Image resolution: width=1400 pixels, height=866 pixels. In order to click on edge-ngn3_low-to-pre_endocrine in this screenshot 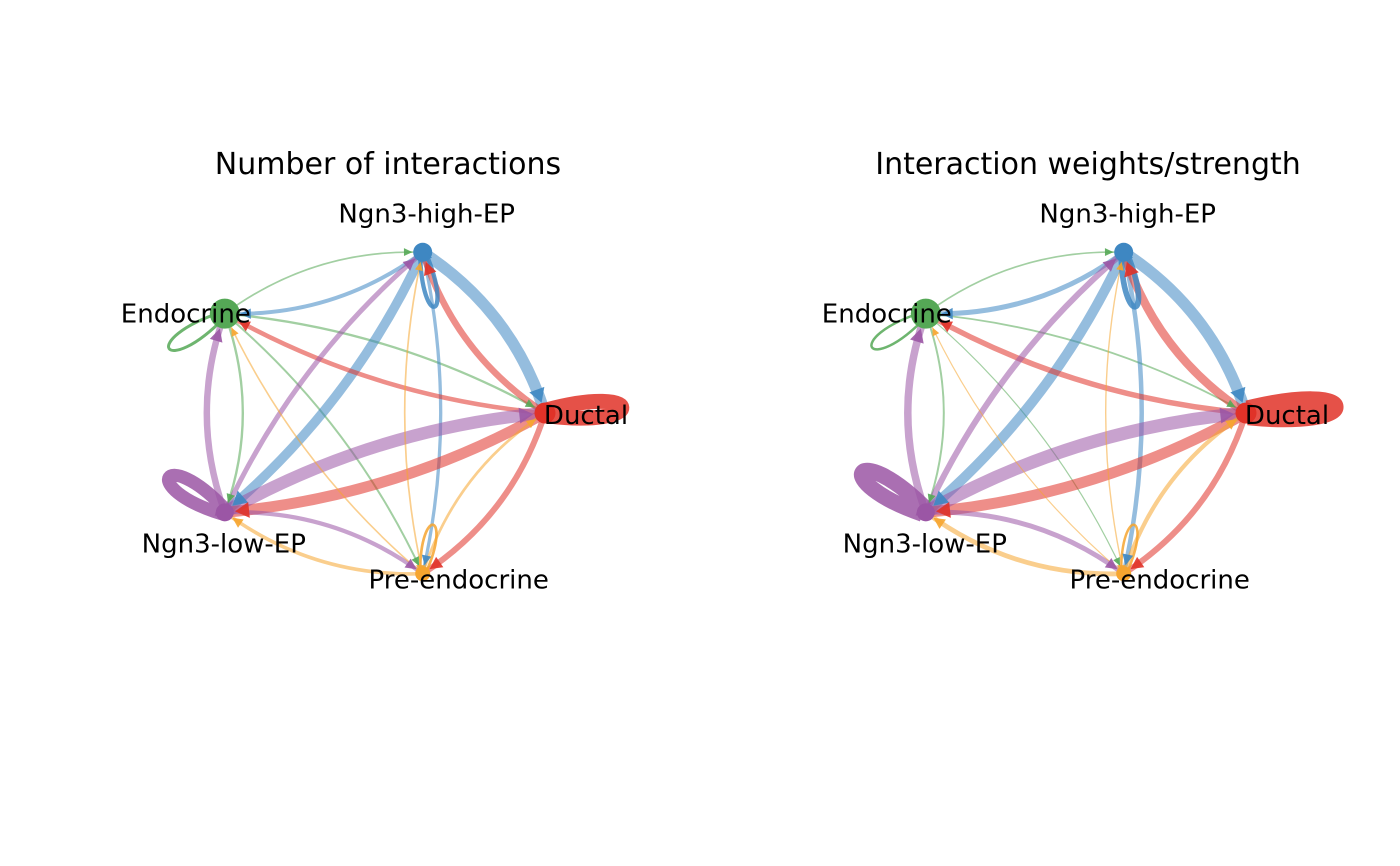, I will do `click(324, 543)`.